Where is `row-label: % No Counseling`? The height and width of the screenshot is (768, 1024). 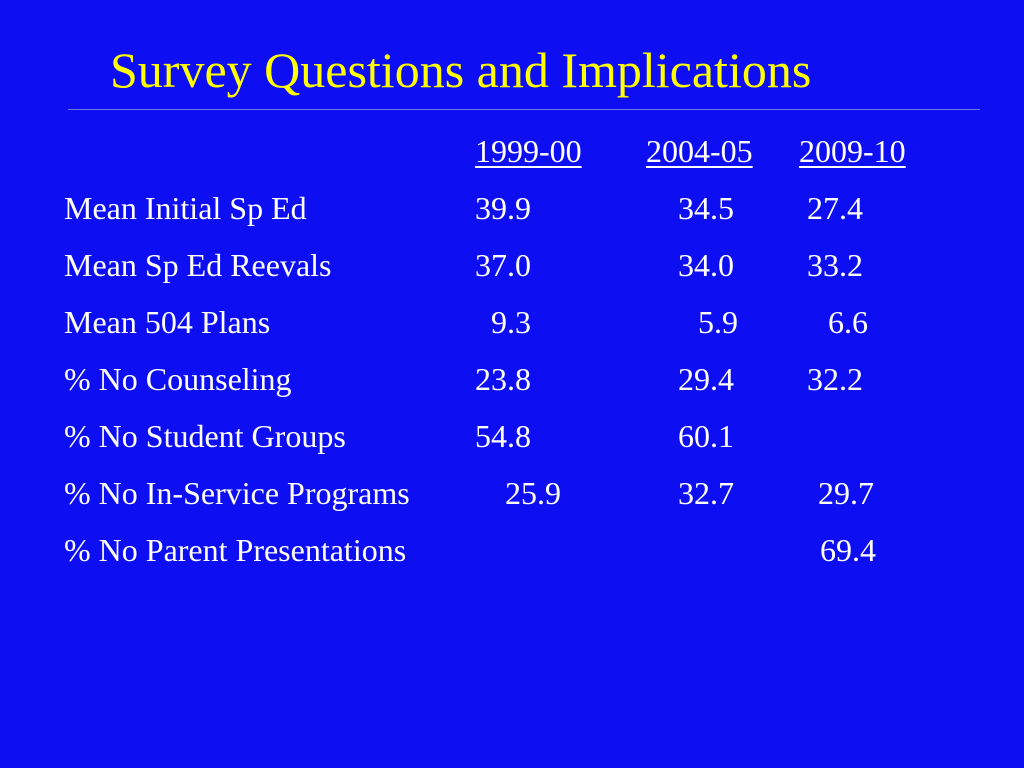 row-label: % No Counseling is located at coordinates (178, 379).